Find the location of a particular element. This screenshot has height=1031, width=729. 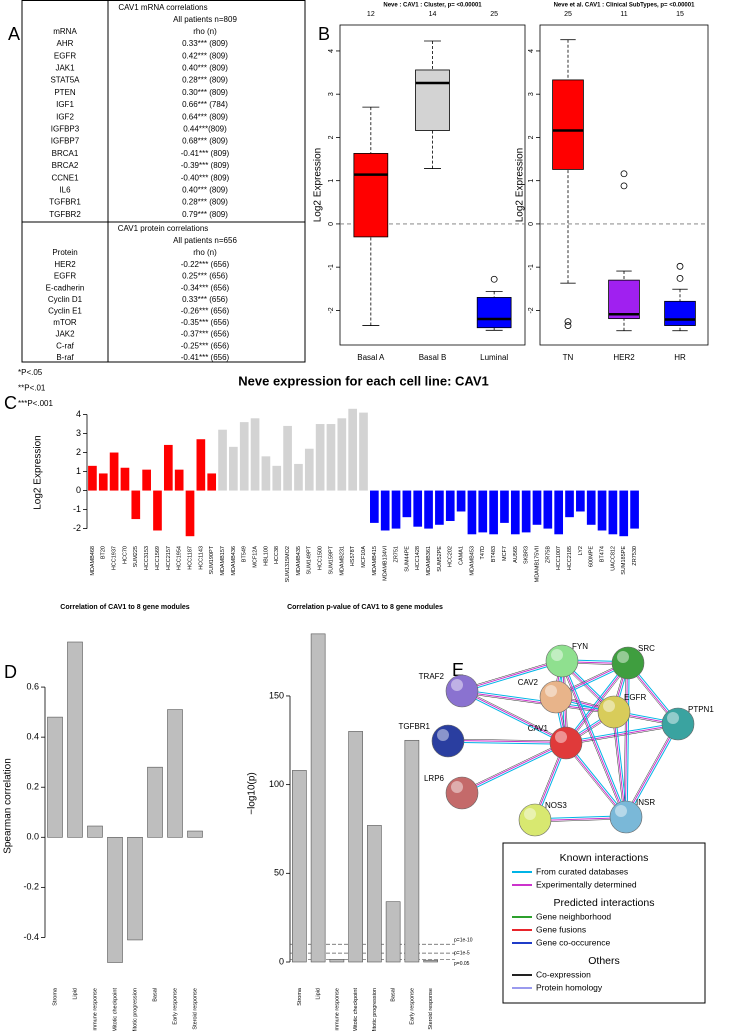

y-tick-label: -1 is located at coordinates (77, 509).